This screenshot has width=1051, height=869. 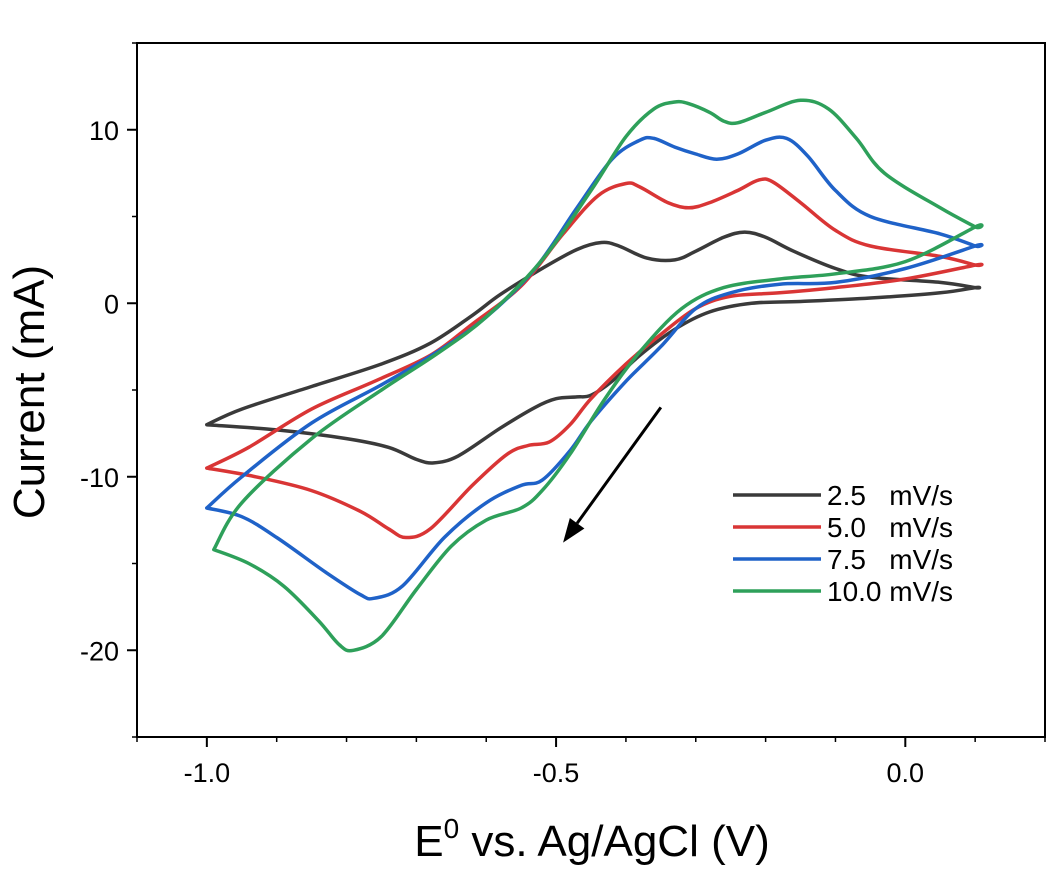 I want to click on x-axis-title-rest: vs. Ag/AgCl (V), so click(x=614, y=841).